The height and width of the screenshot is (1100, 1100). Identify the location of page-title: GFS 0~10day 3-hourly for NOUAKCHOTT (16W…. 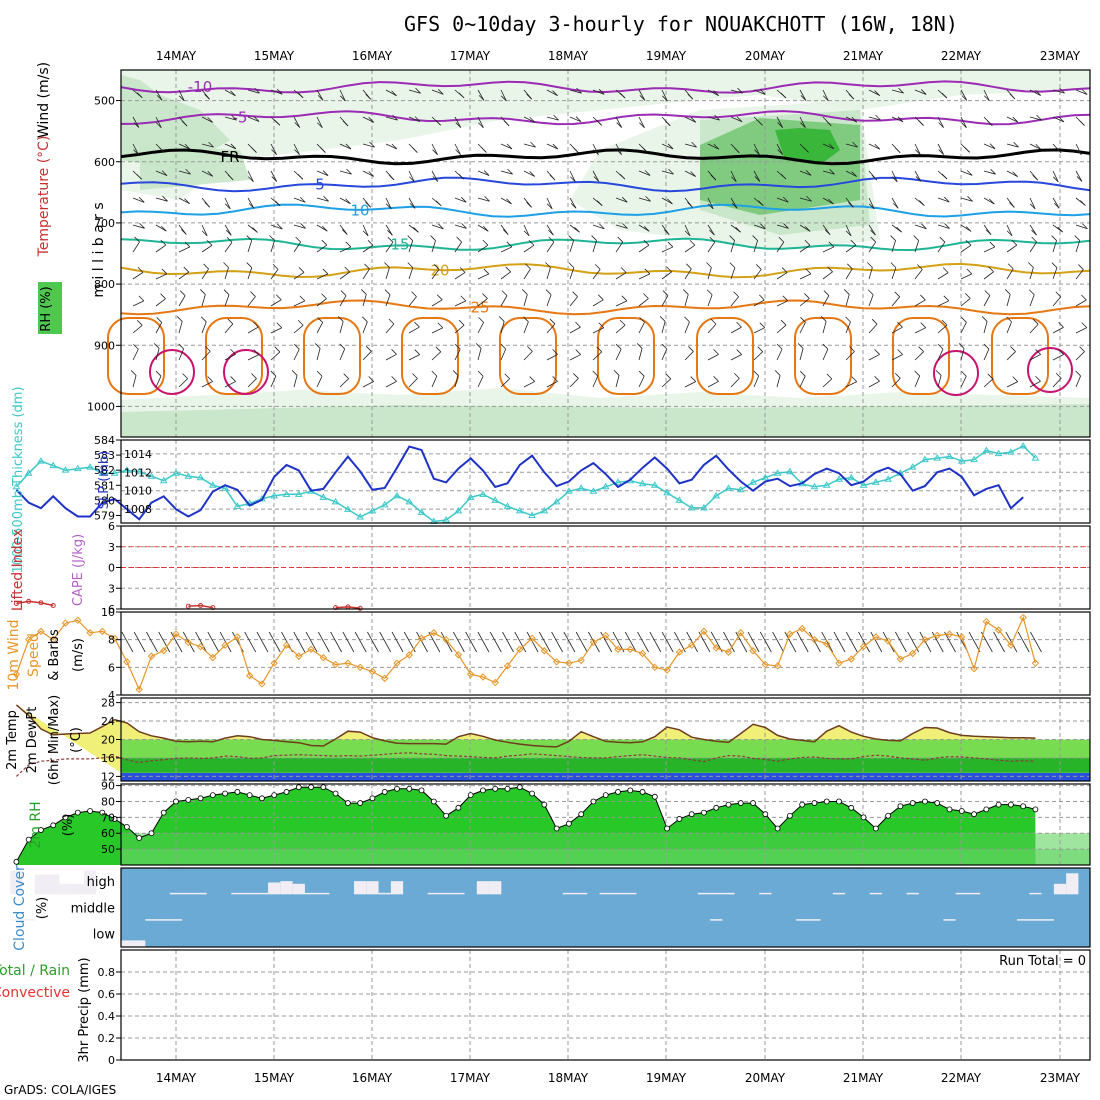
(681, 24).